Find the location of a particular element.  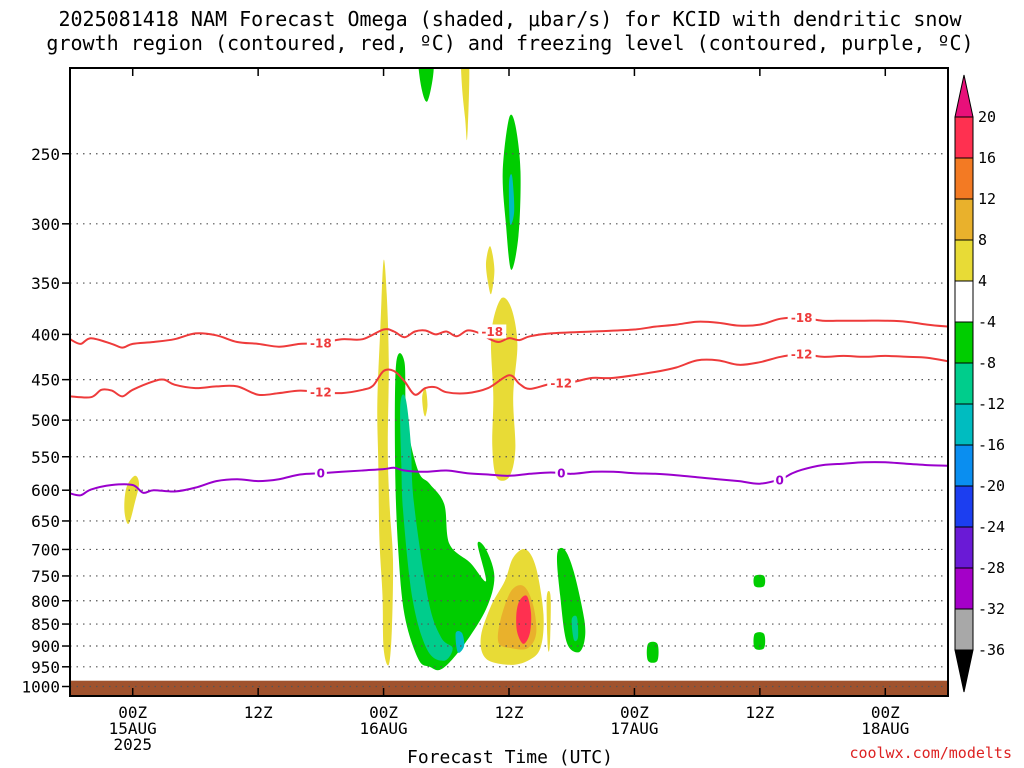

y-tick-label: 450 is located at coordinates (45, 380).